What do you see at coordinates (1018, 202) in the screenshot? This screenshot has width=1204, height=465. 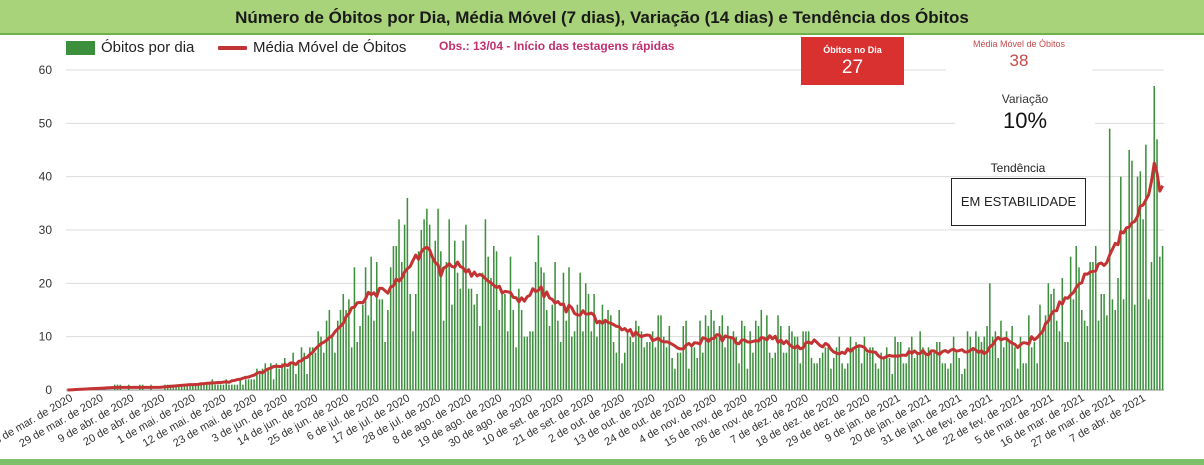 I see `trend-card: EM ESTABILIDADE` at bounding box center [1018, 202].